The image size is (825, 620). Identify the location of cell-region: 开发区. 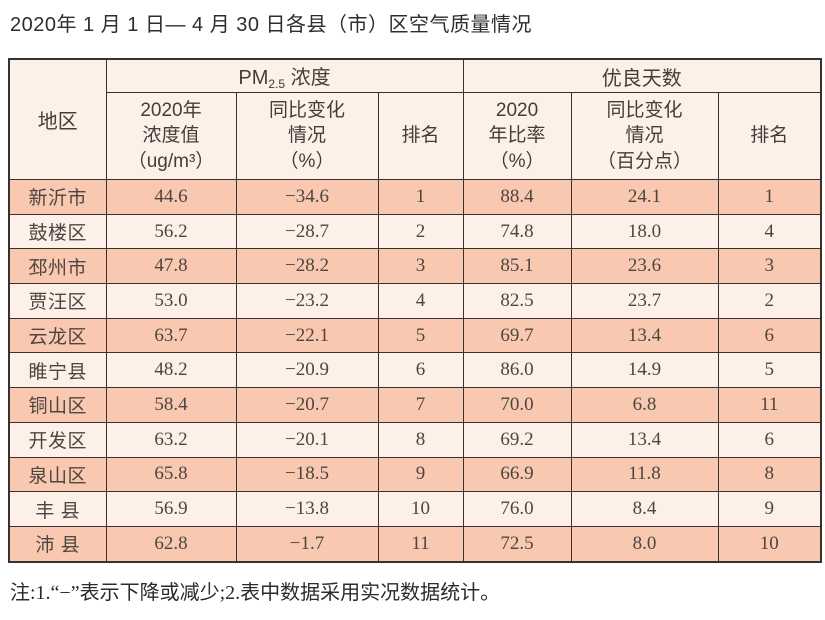
(57, 439).